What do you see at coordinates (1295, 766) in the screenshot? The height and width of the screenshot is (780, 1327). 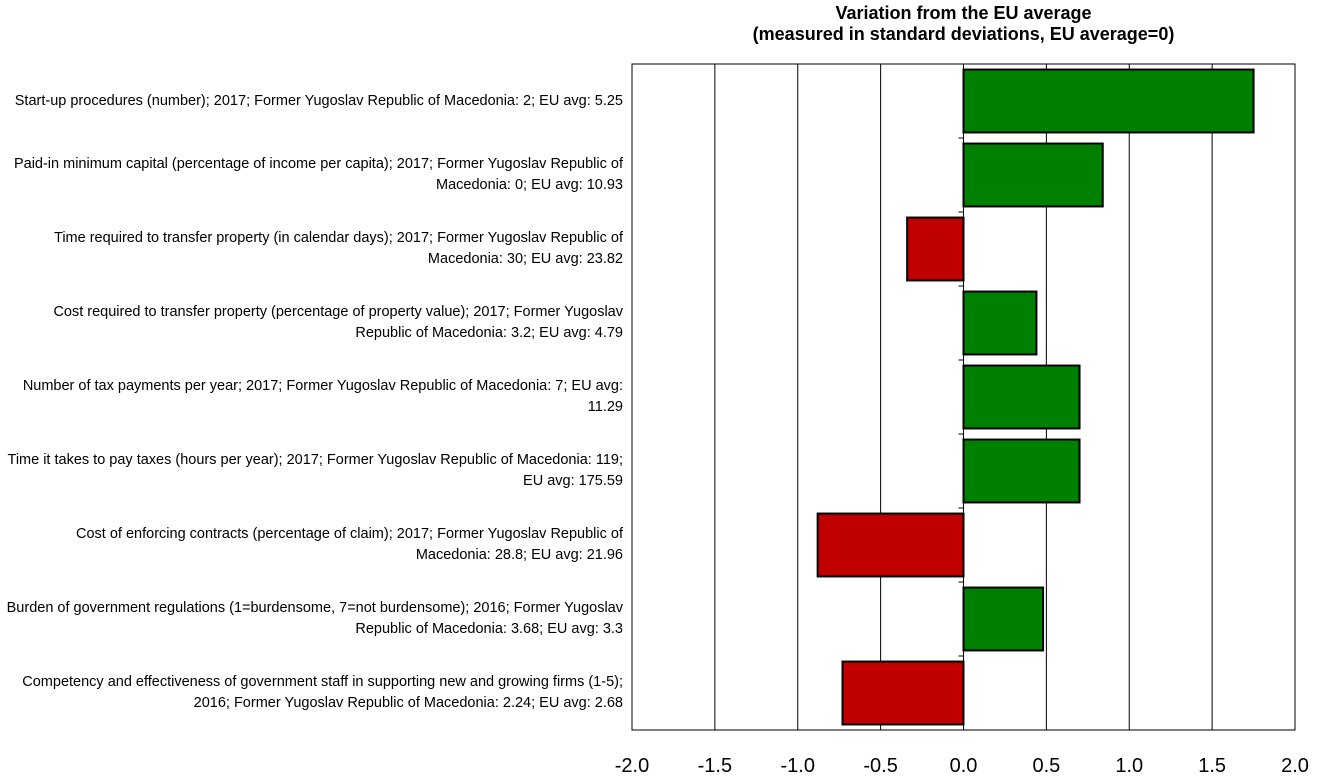 I see `x-tick-label: 2.0` at bounding box center [1295, 766].